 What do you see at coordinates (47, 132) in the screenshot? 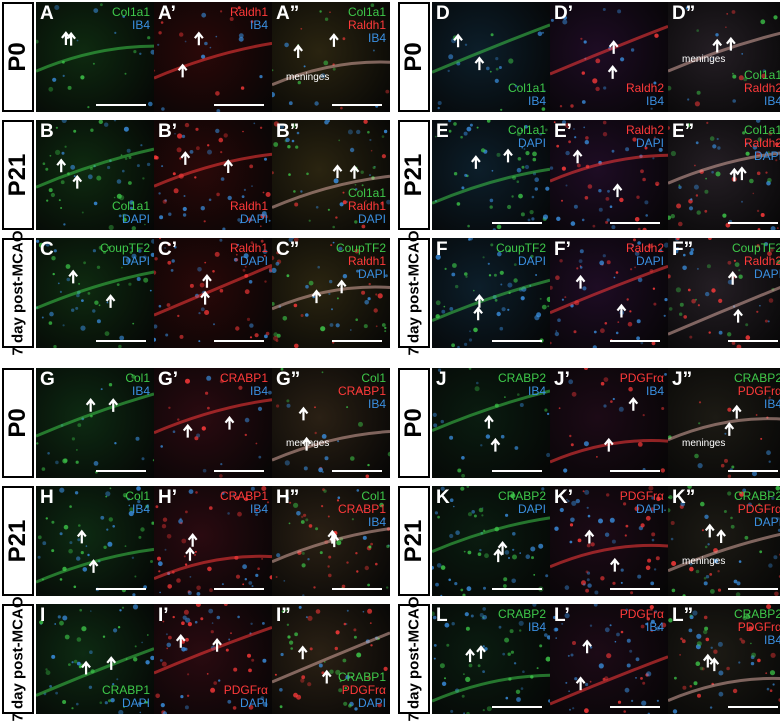
I see `panel-label: B` at bounding box center [47, 132].